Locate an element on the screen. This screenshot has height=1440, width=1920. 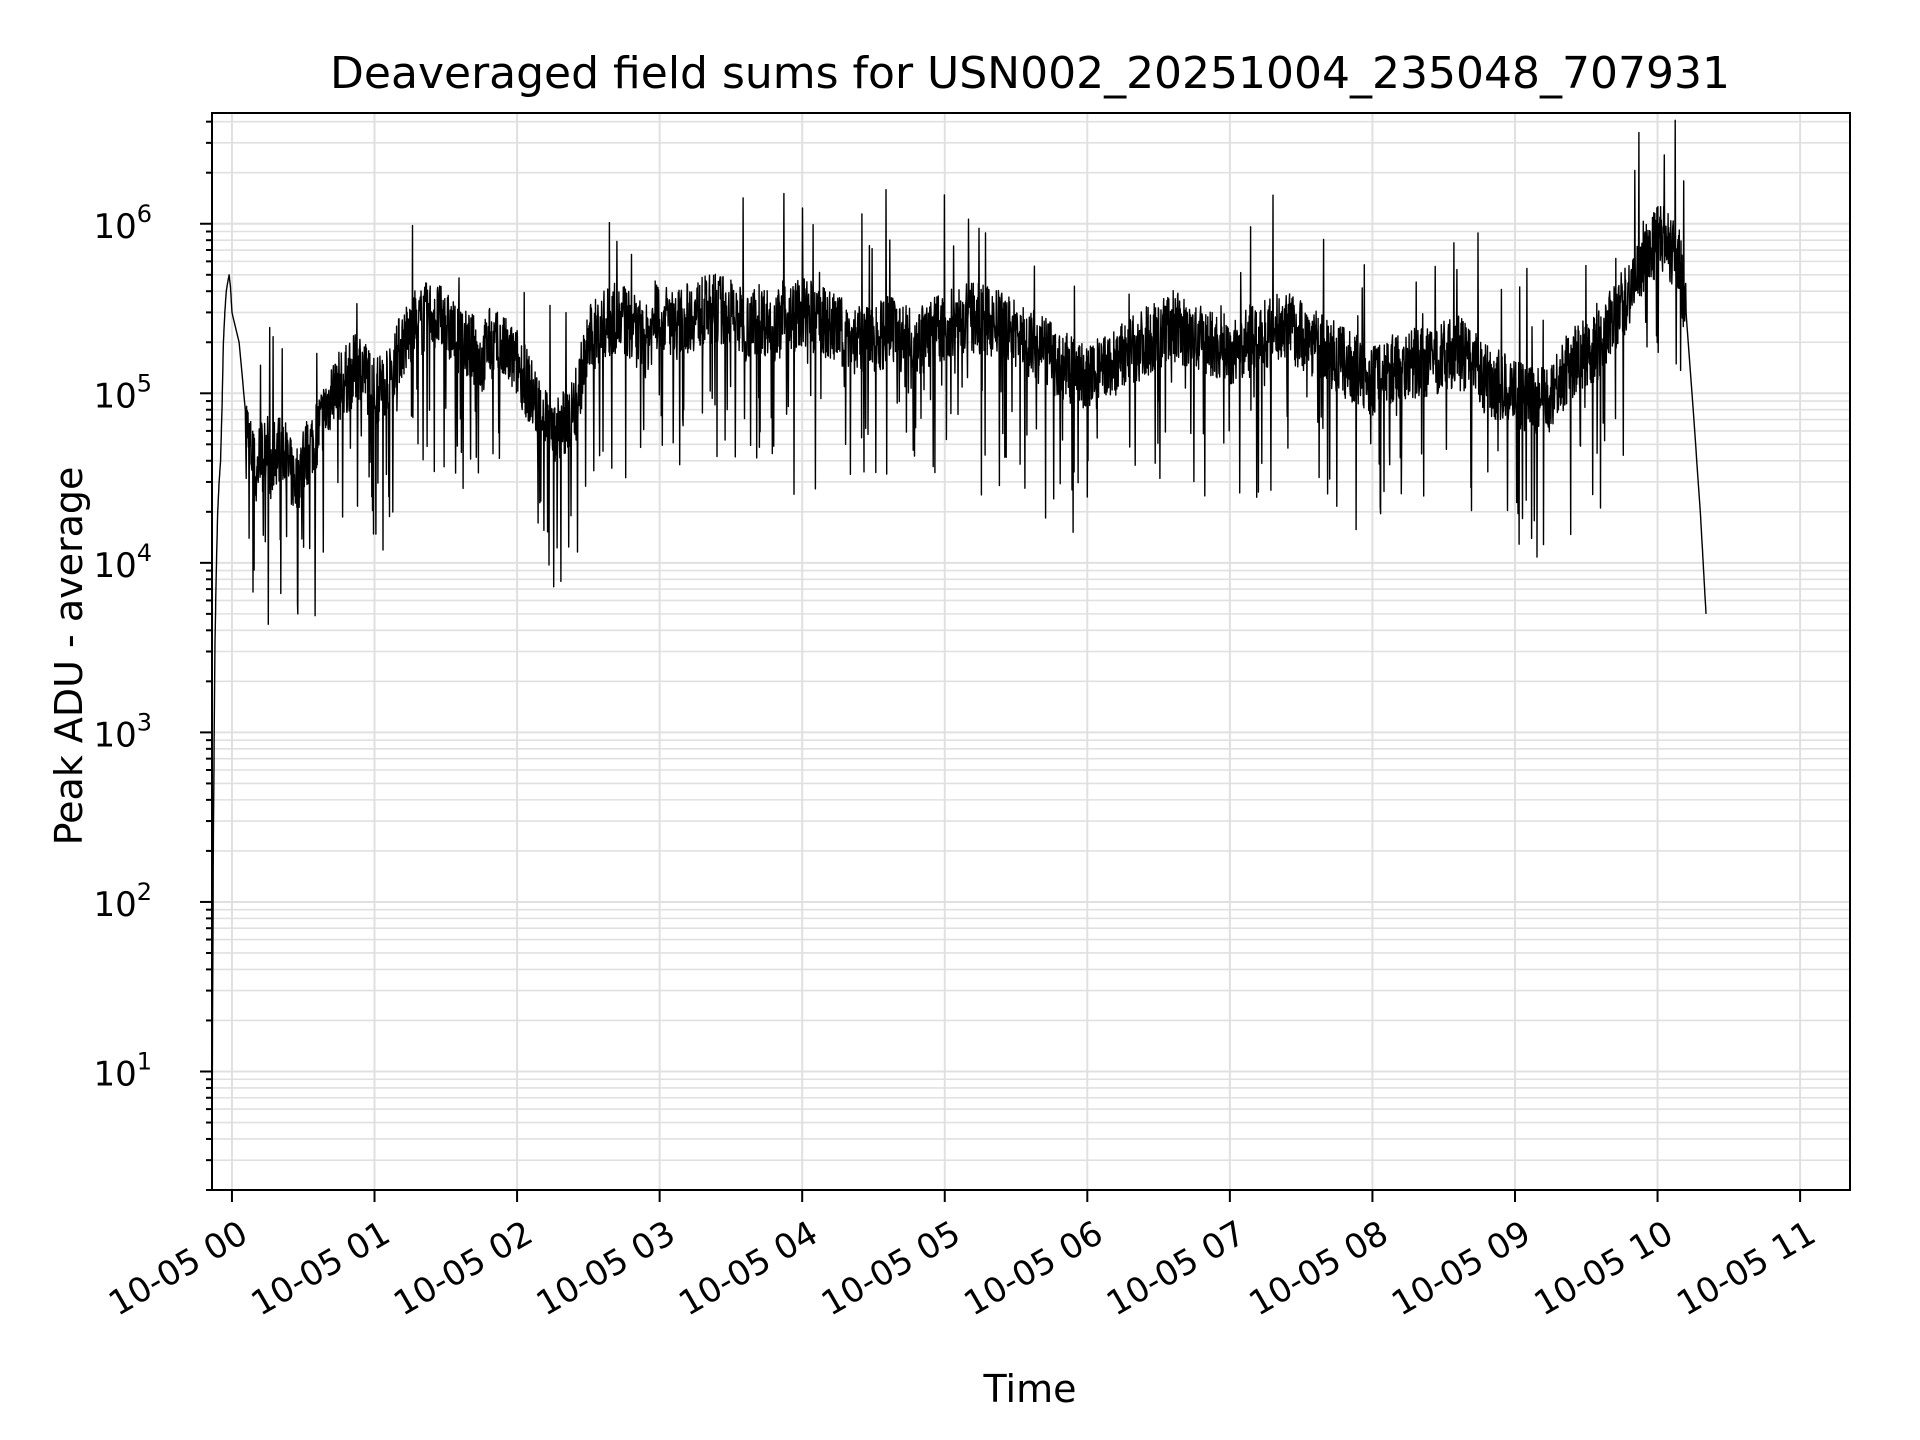
y-tick-label: 10¹ is located at coordinates (122, 1070).